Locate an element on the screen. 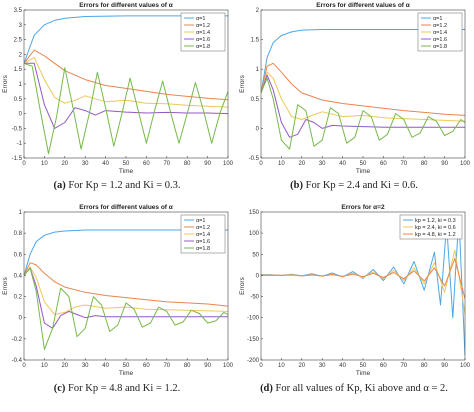  y-tick-label: -100 is located at coordinates (253, 319).